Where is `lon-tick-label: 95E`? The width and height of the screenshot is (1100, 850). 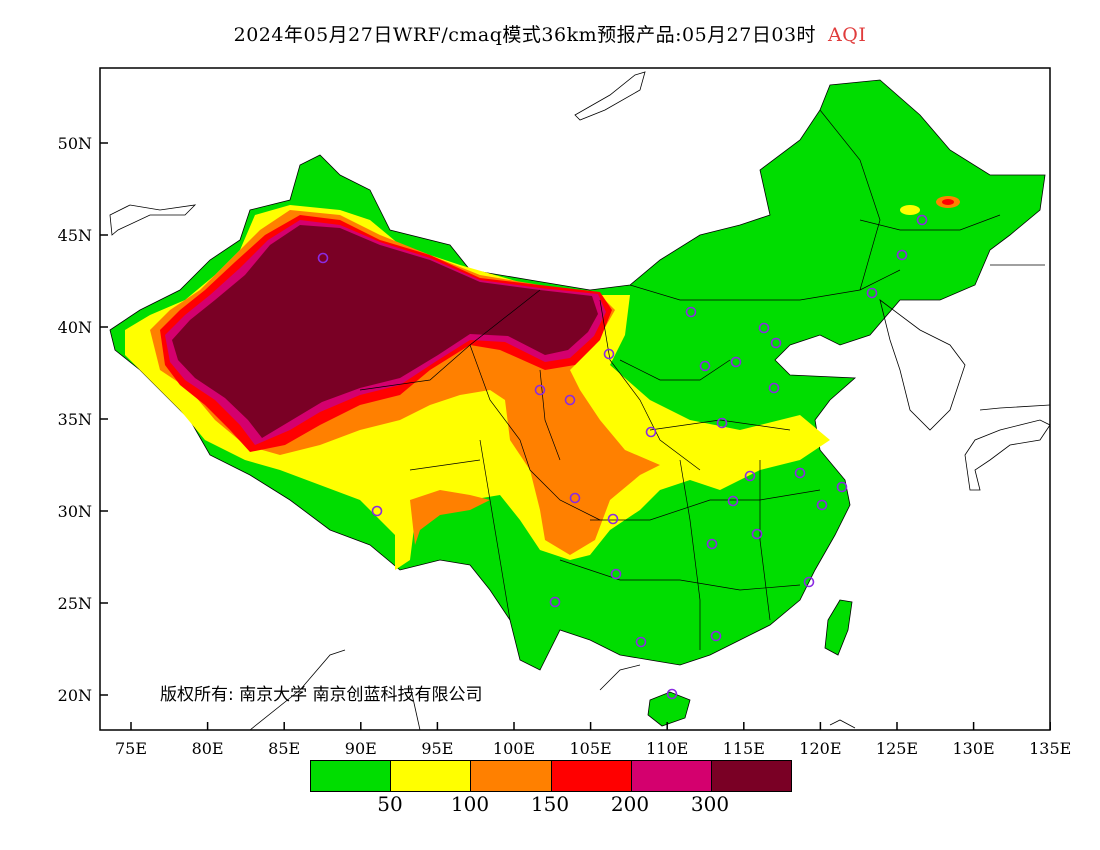 lon-tick-label: 95E is located at coordinates (437, 748).